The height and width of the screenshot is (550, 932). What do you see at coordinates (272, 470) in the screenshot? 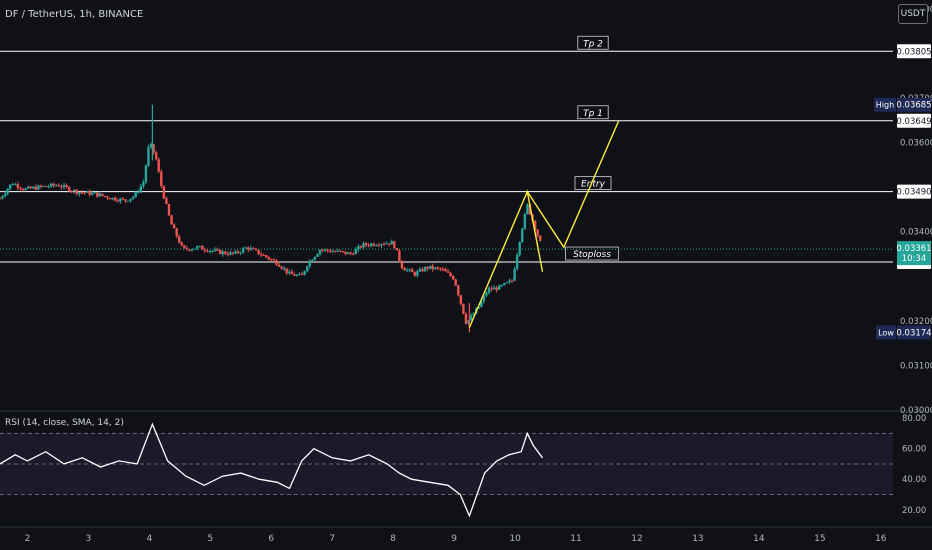
I see `rsi-line` at bounding box center [272, 470].